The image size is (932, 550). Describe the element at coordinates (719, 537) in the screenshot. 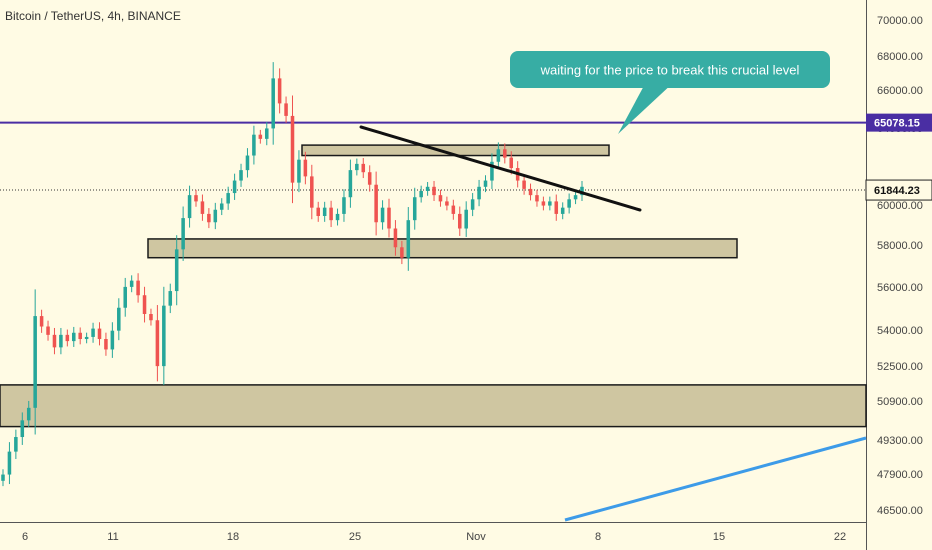

I see `x-tick-label: 15` at that location.